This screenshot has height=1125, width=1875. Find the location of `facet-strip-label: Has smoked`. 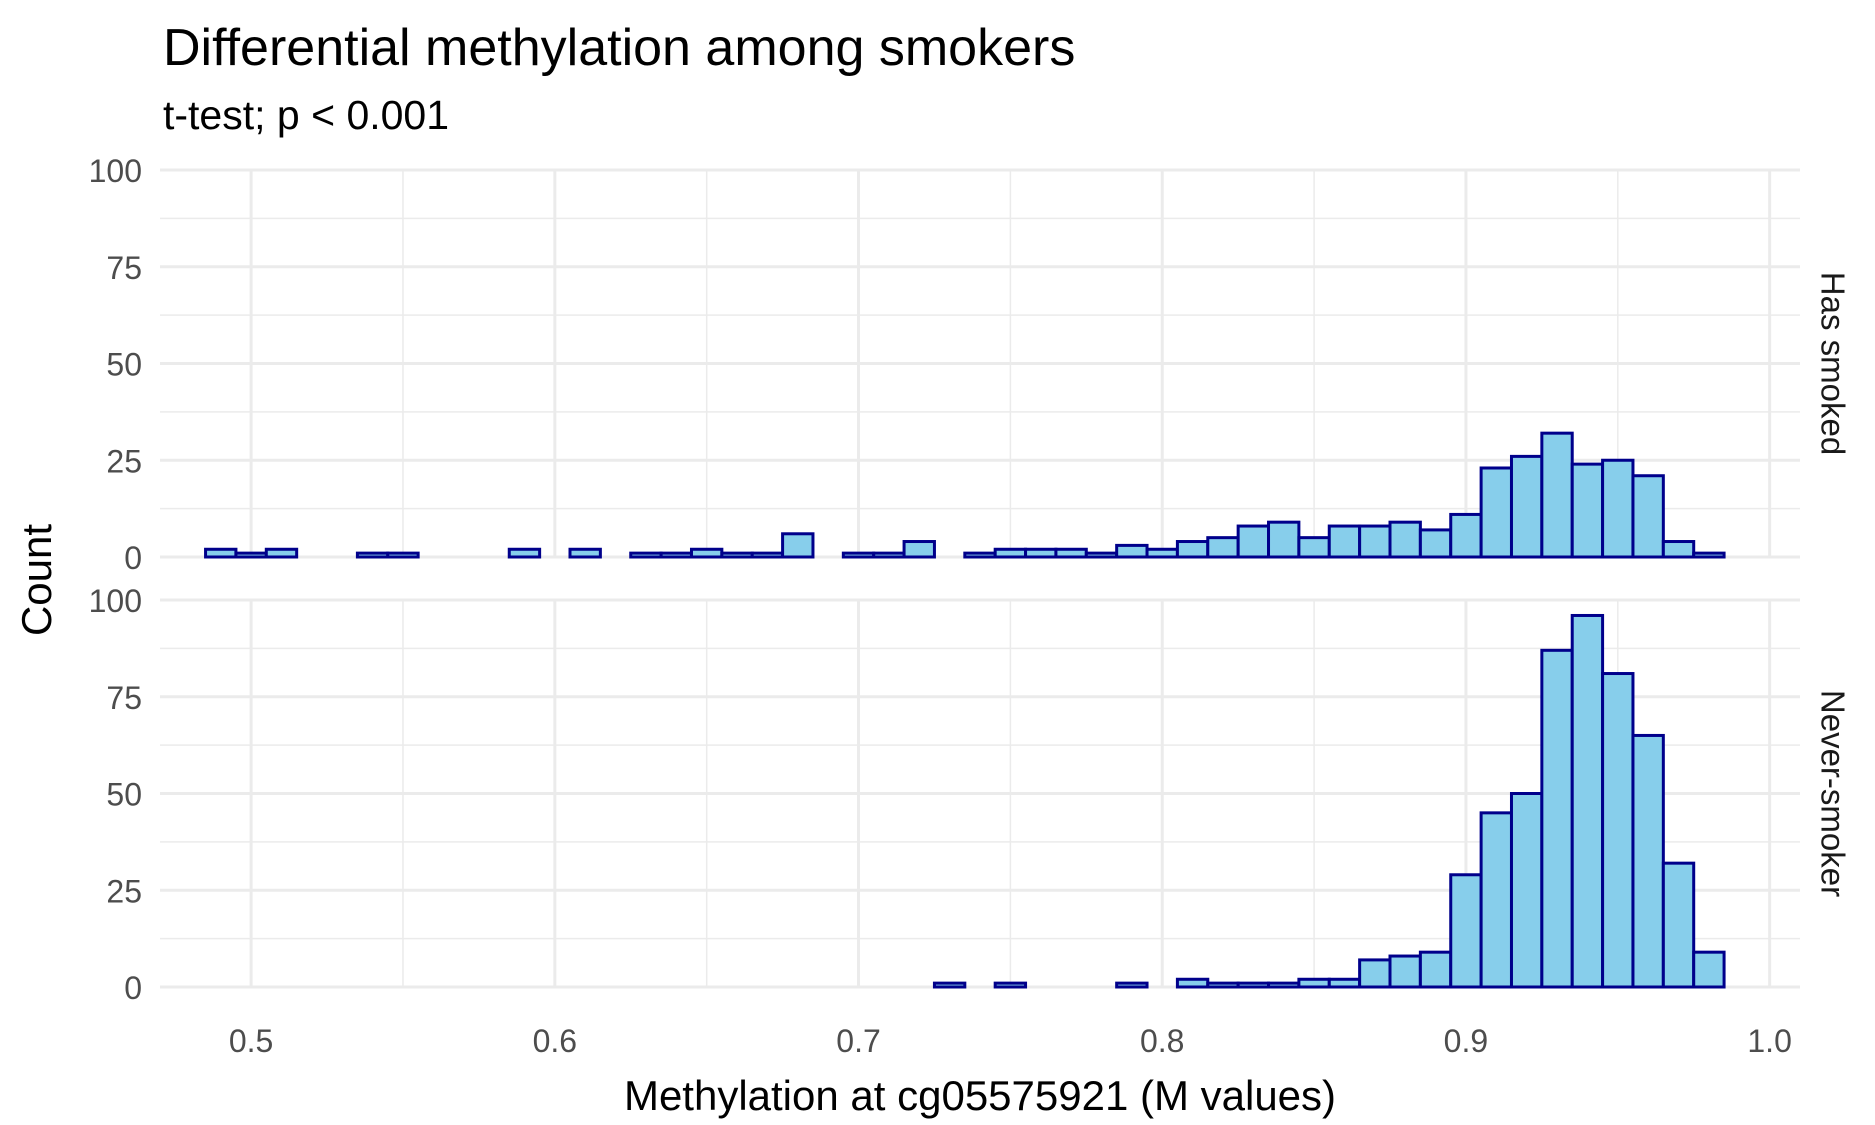

facet-strip-label: Has smoked is located at coordinates (1832, 363).